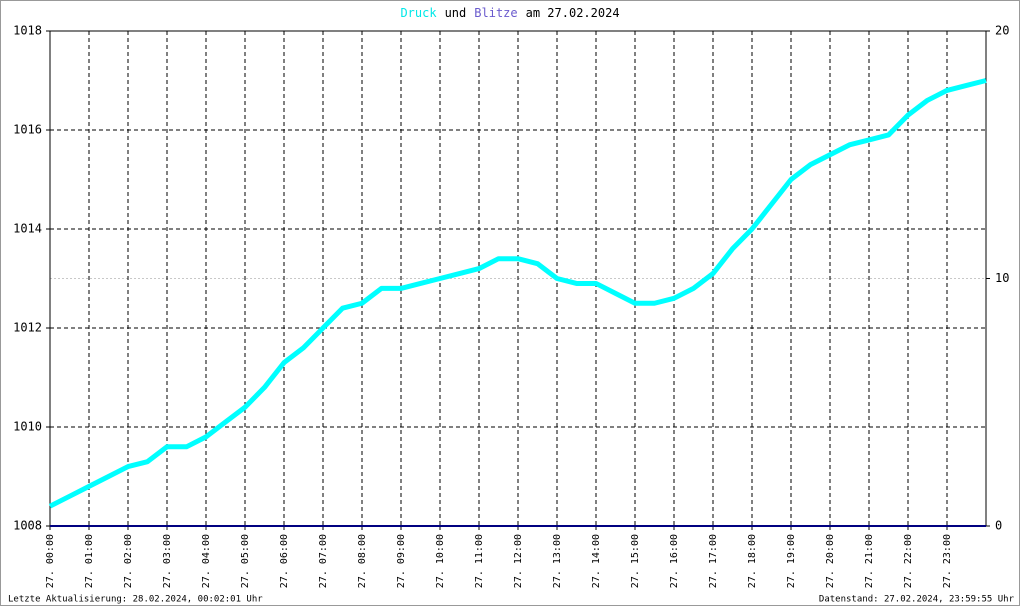 Image resolution: width=1020 pixels, height=606 pixels. Describe the element at coordinates (1002, 278) in the screenshot. I see `y2-tick-label: 10` at that location.